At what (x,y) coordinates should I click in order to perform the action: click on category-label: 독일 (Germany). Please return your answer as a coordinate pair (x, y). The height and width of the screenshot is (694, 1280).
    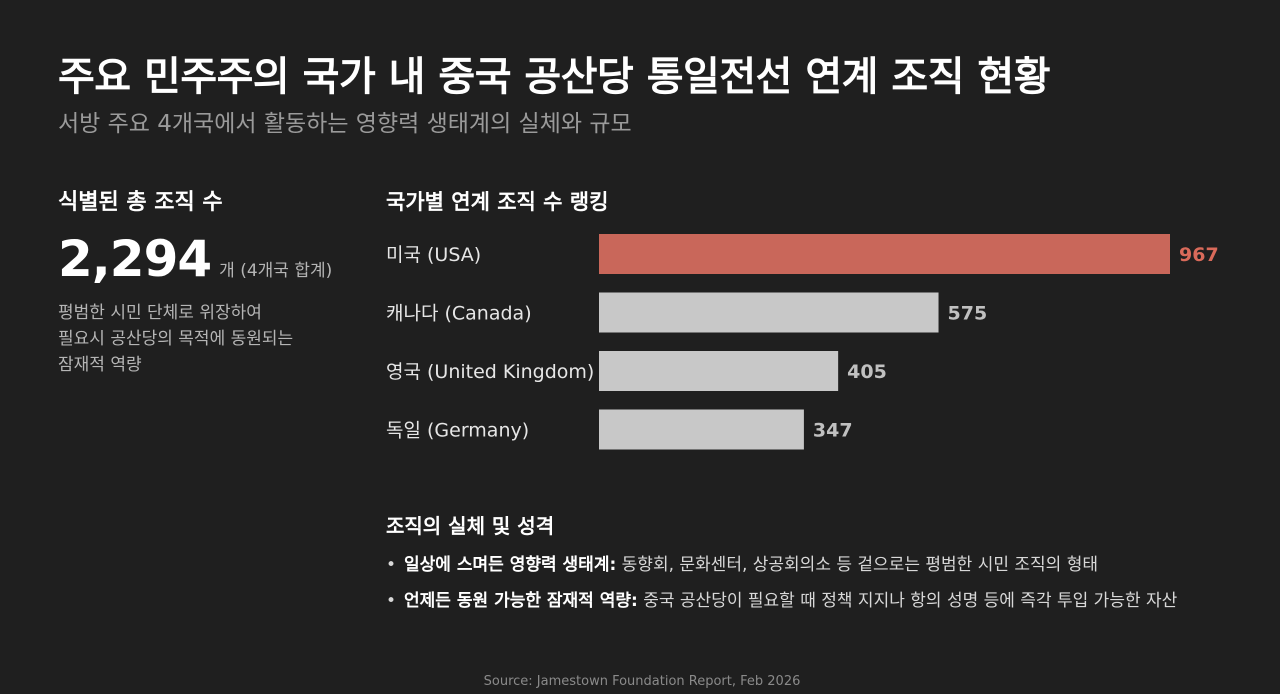
    Looking at the image, I should click on (457, 431).